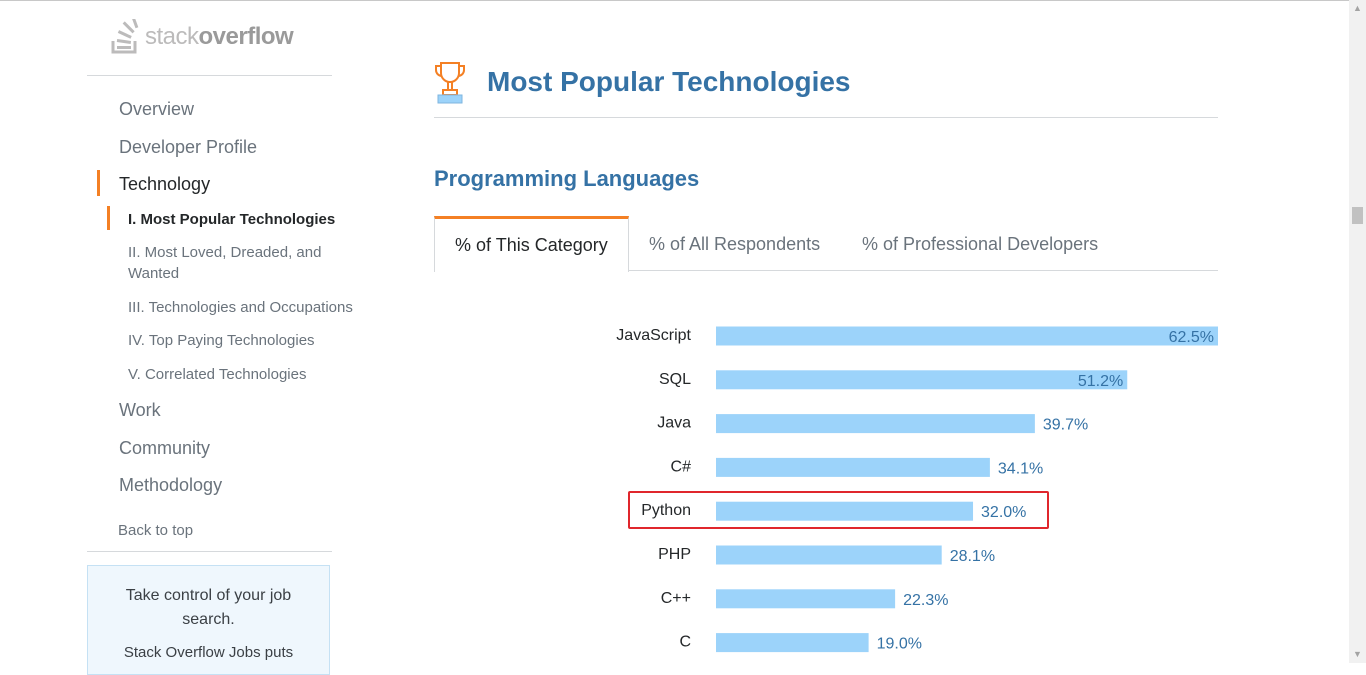 The image size is (1366, 675). Describe the element at coordinates (98, 183) in the screenshot. I see `active-nav-indicator` at that location.